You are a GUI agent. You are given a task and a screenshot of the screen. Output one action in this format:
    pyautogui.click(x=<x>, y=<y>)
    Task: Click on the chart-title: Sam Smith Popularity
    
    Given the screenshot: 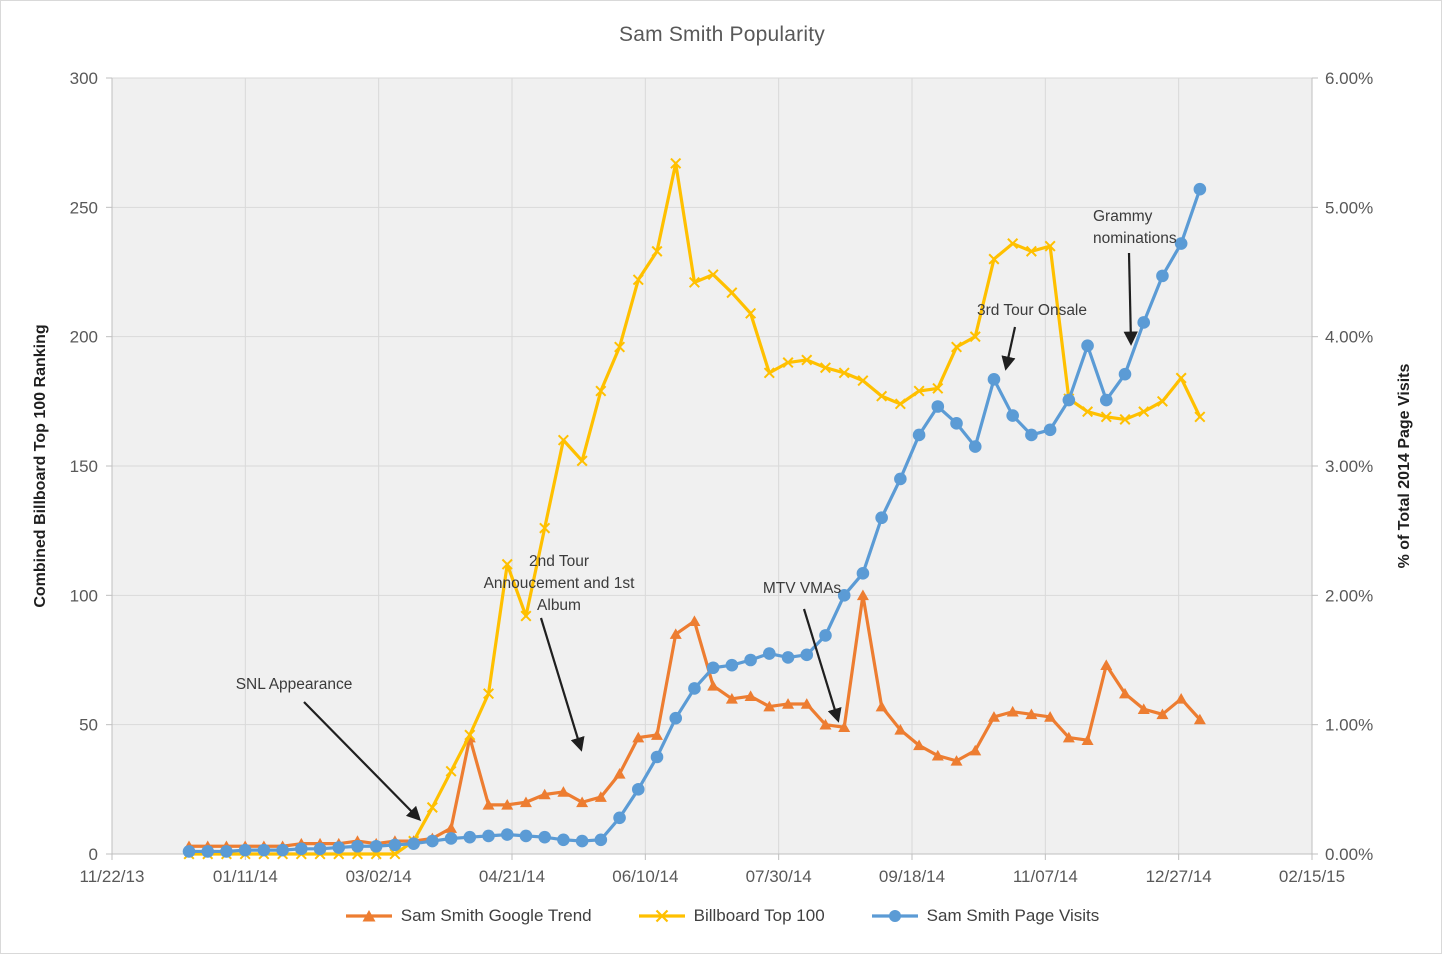 What is the action you would take?
    pyautogui.click(x=722, y=34)
    